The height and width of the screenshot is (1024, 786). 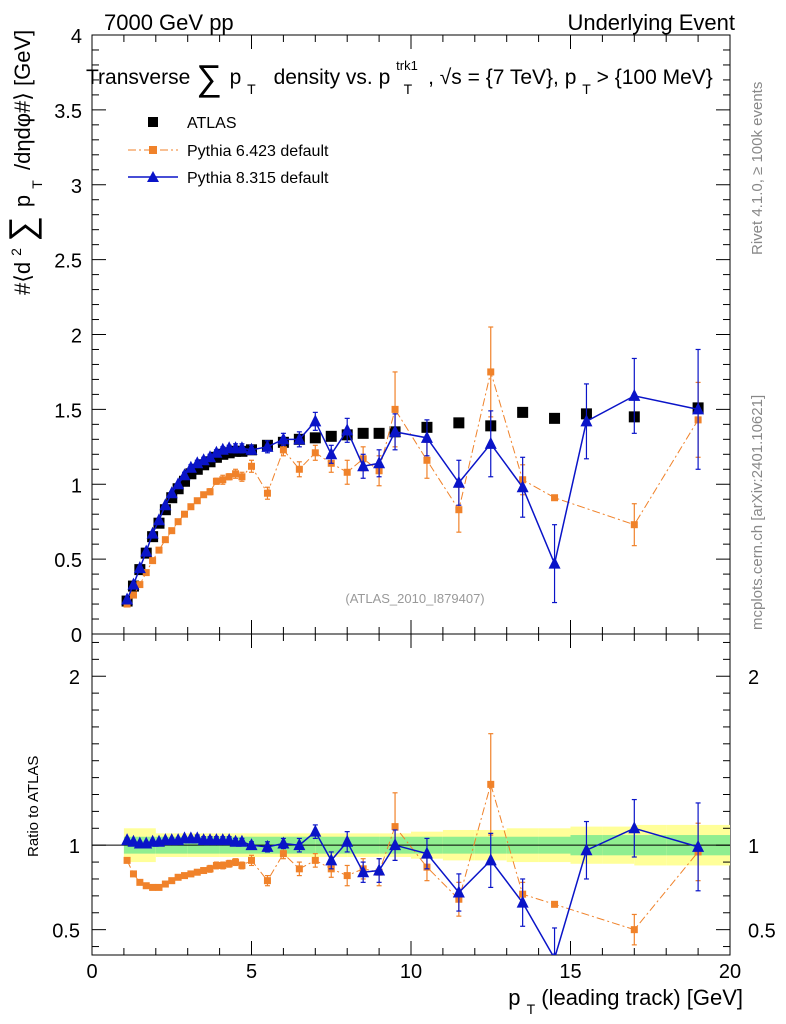 I want to click on y-axis-label: #⟨d 2 ∑ p T /dηdφ#⟩ [GeV], so click(x=24, y=162).